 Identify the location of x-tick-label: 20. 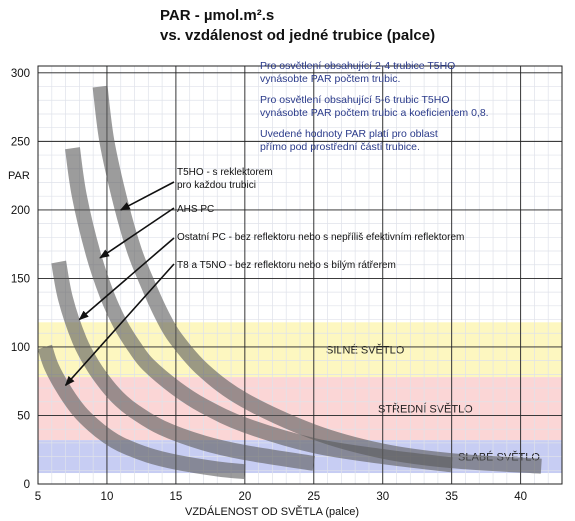
(244, 497).